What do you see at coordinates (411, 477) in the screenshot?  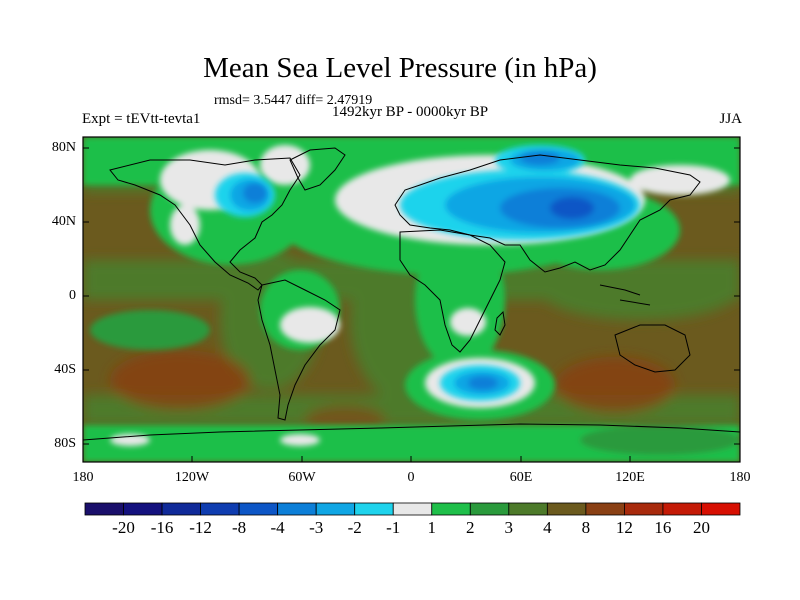 I see `lon-label-0: 0` at bounding box center [411, 477].